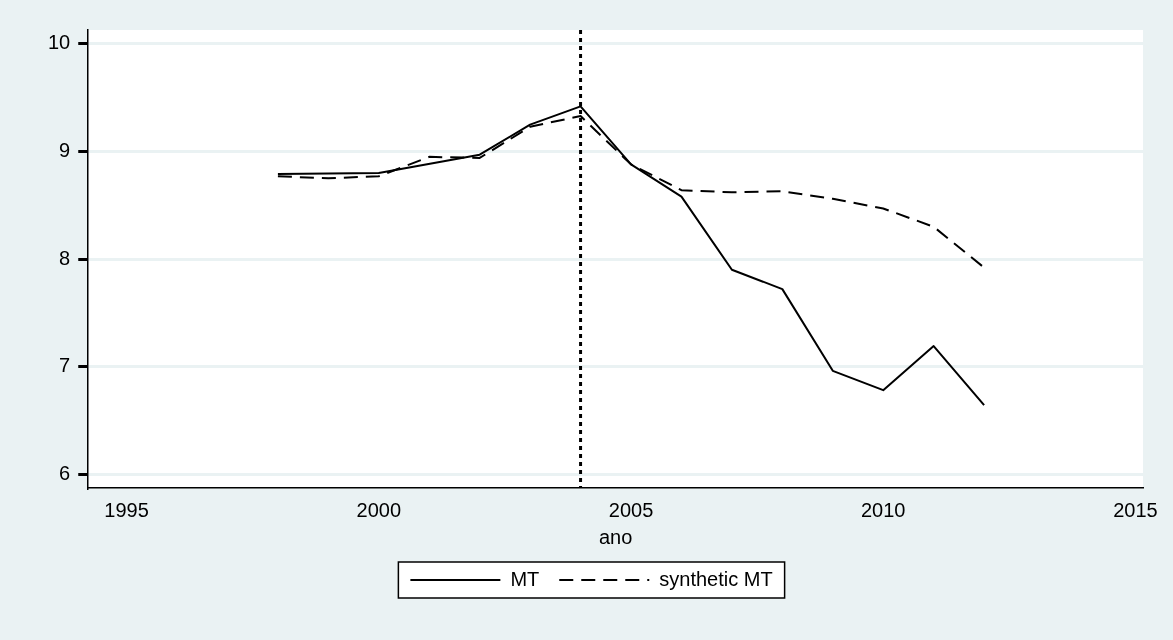 The width and height of the screenshot is (1173, 640). Describe the element at coordinates (615, 536) in the screenshot. I see `x-axis-title: ano` at that location.